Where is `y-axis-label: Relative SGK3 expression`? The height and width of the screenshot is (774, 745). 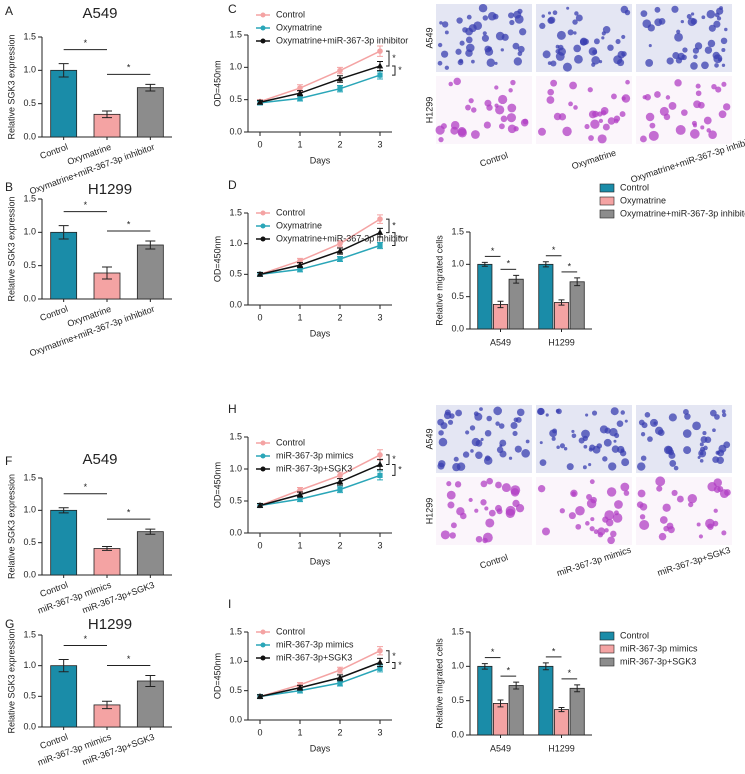 y-axis-label: Relative SGK3 expression is located at coordinates (11, 248).